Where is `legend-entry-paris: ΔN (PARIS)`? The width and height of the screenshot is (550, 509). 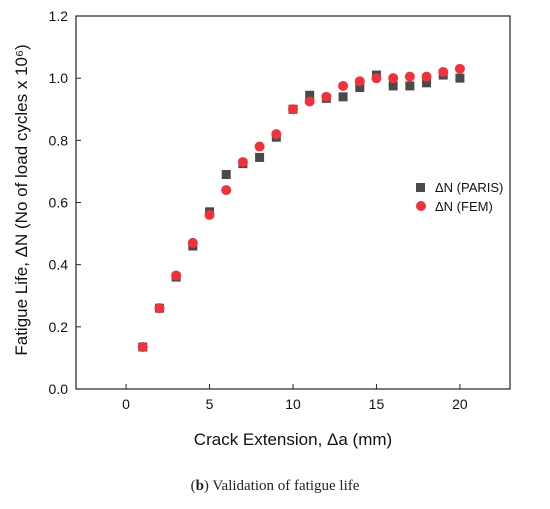
legend-entry-paris: ΔN (PARIS) is located at coordinates (459, 187).